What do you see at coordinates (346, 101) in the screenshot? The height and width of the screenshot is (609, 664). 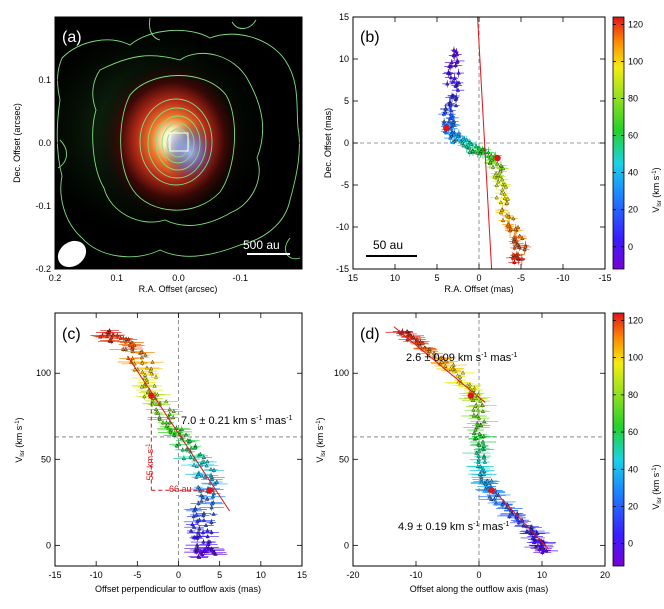 I see `y-tick-label: 5` at bounding box center [346, 101].